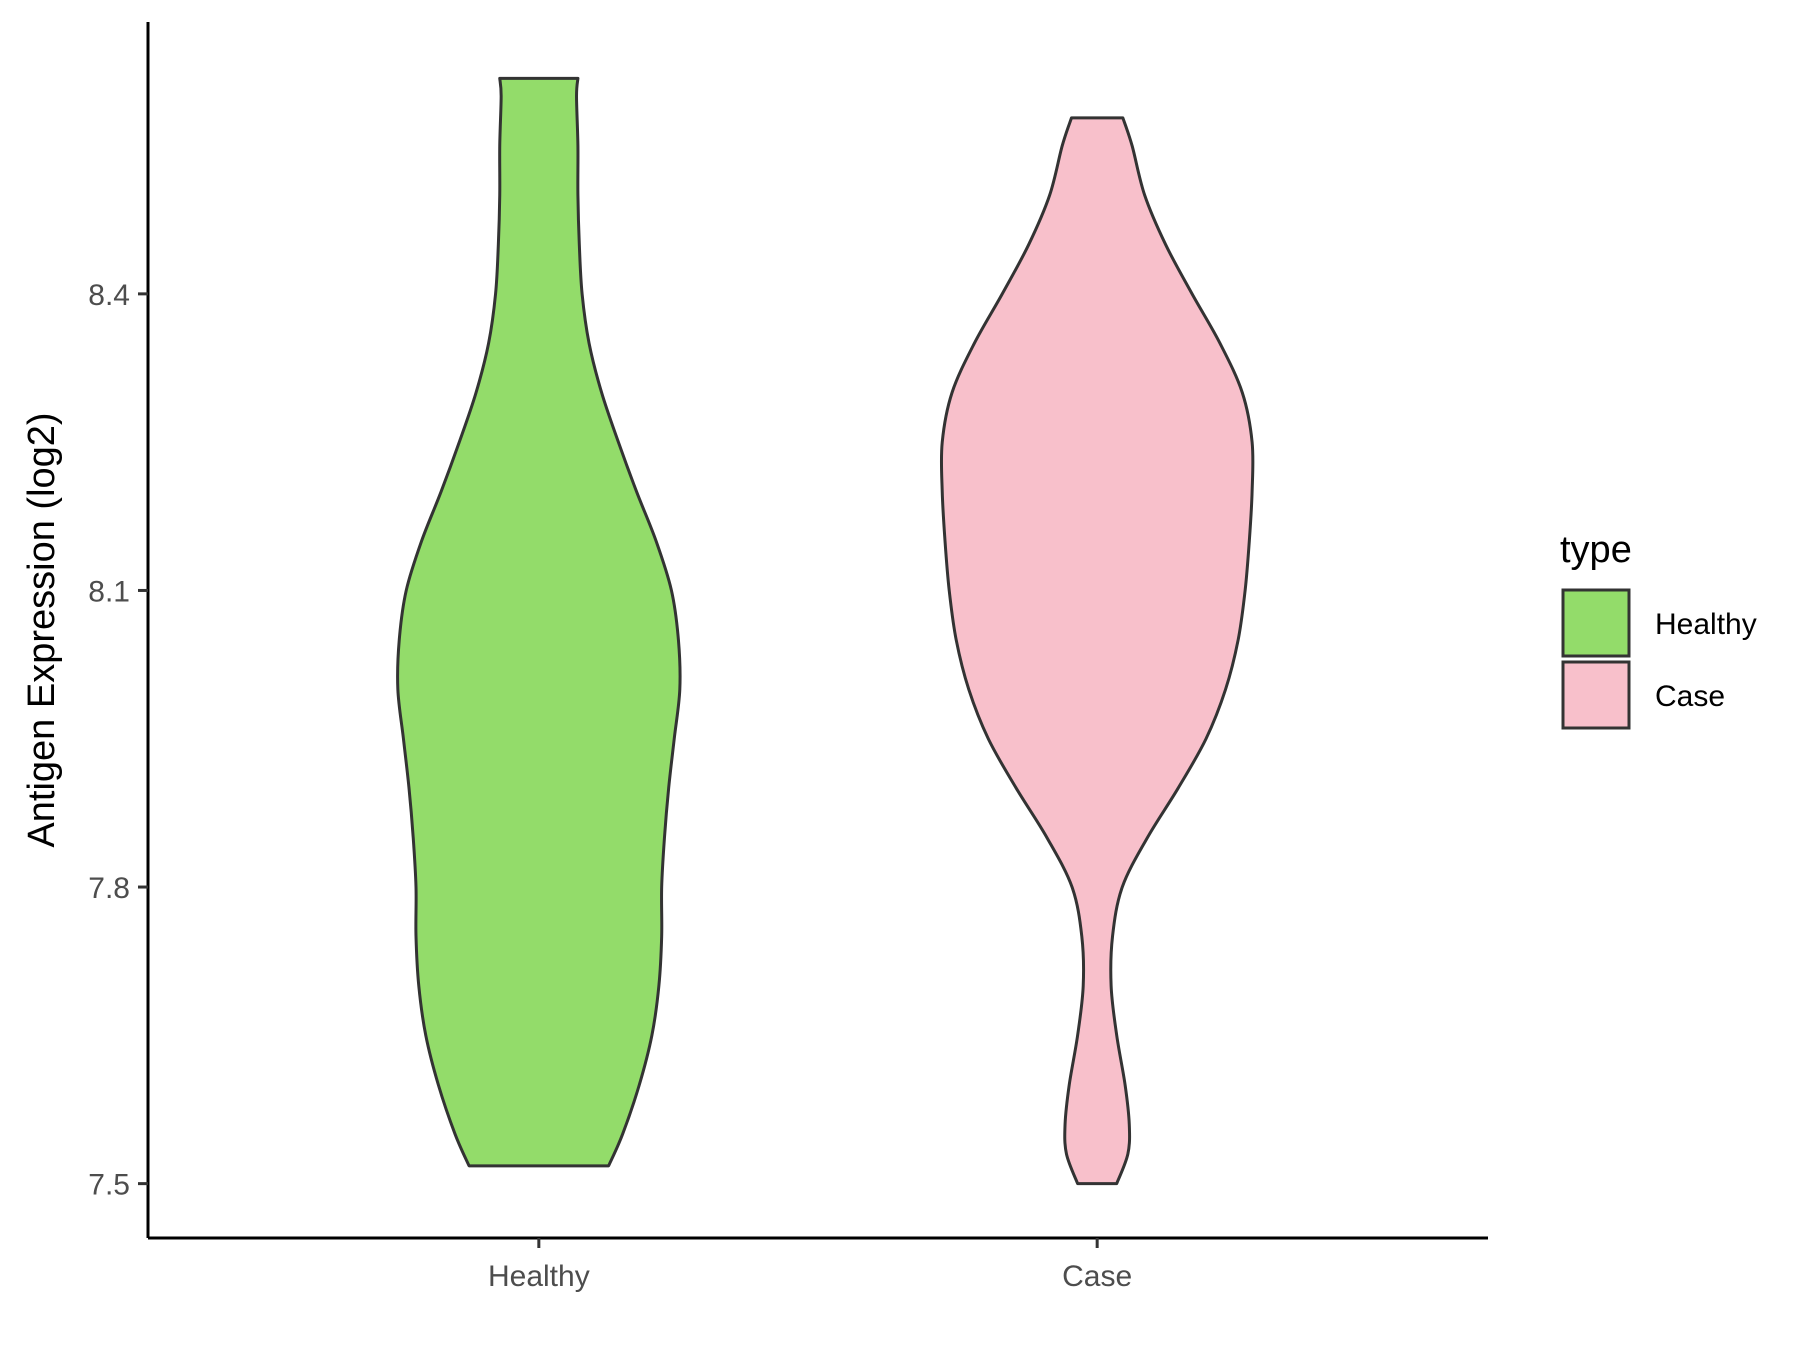  Describe the element at coordinates (539, 622) in the screenshot. I see `violin-healthy` at that location.